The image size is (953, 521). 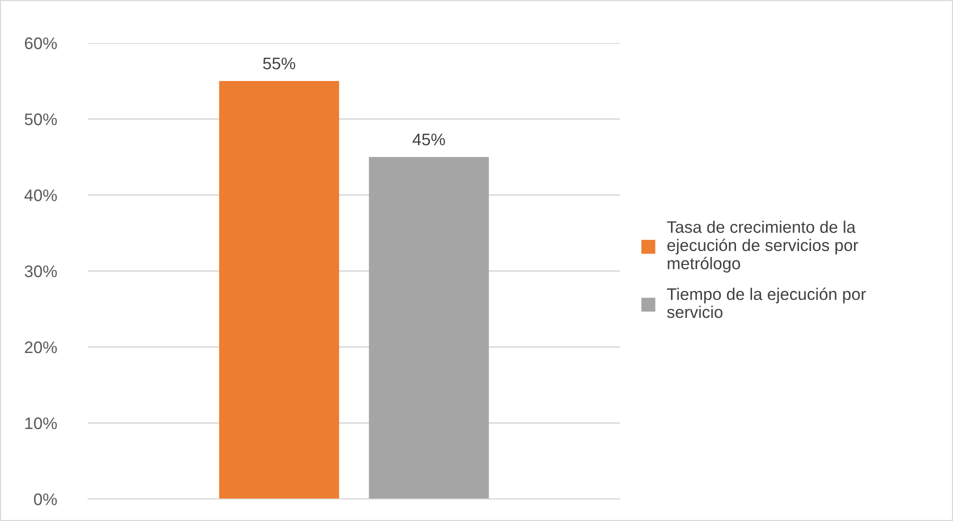 What do you see at coordinates (40, 347) in the screenshot?
I see `y-tick-label: 20%` at bounding box center [40, 347].